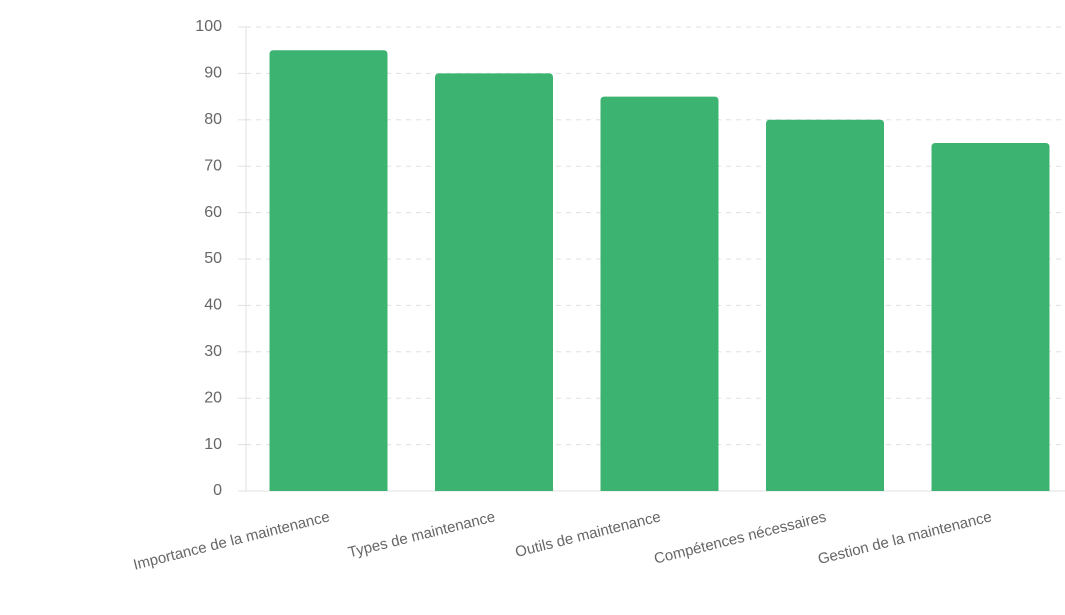  Describe the element at coordinates (208, 26) in the screenshot. I see `y-tick-label: 100` at that location.